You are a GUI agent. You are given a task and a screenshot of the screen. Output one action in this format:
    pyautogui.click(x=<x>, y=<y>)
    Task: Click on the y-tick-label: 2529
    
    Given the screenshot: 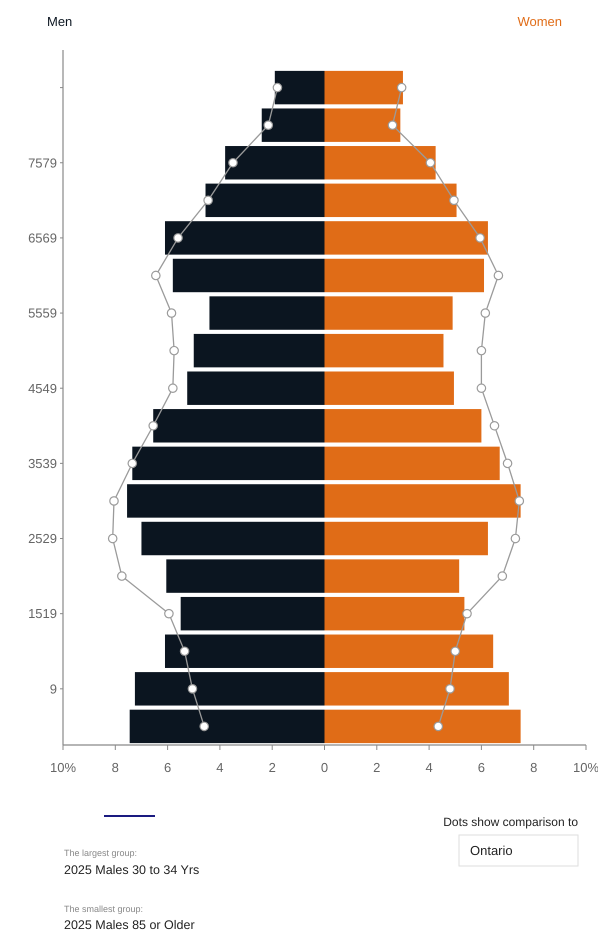 What is the action you would take?
    pyautogui.click(x=42, y=538)
    